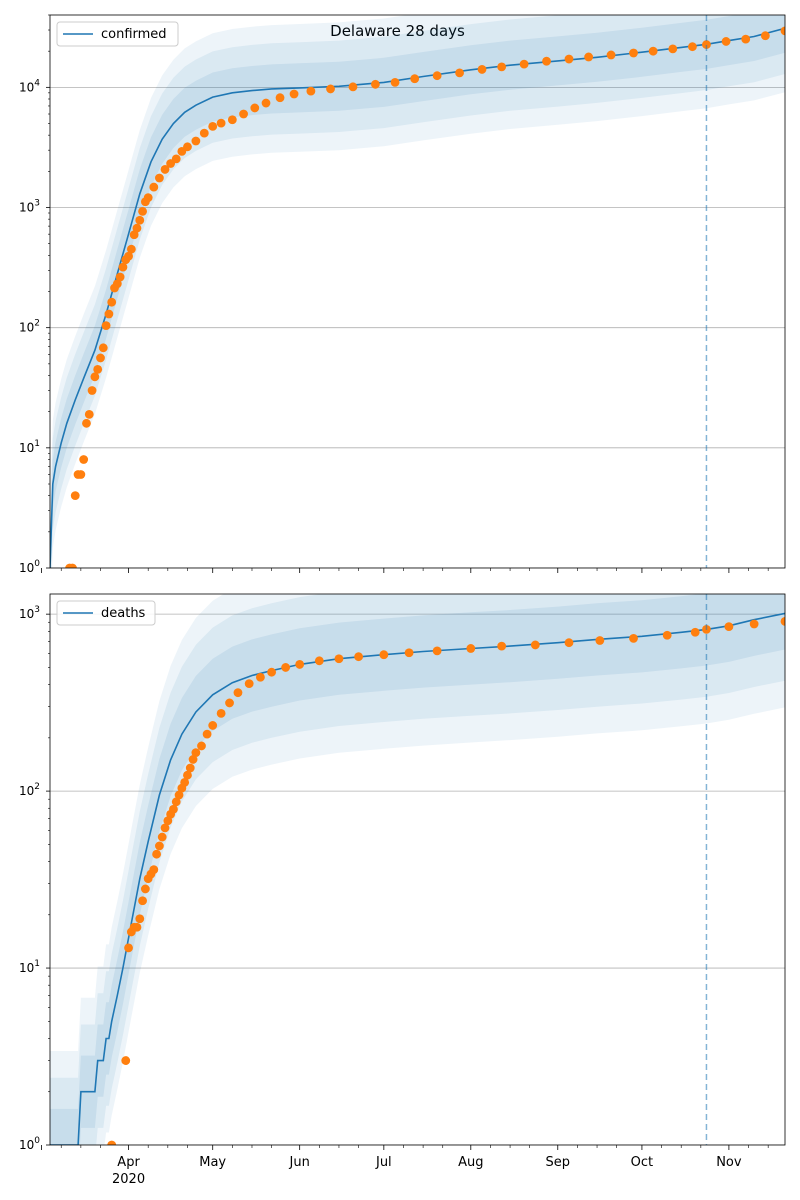  Describe the element at coordinates (299, 1162) in the screenshot. I see `month-label: Jun` at that location.